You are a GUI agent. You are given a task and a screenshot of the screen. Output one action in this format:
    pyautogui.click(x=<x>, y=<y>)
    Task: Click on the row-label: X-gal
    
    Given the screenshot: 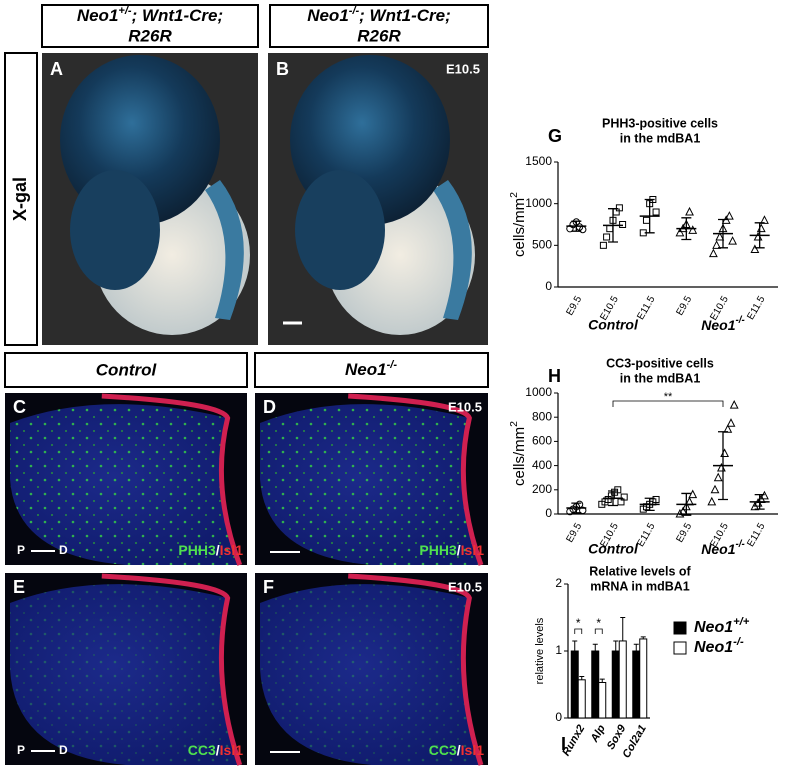 What is the action you would take?
    pyautogui.click(x=20, y=199)
    